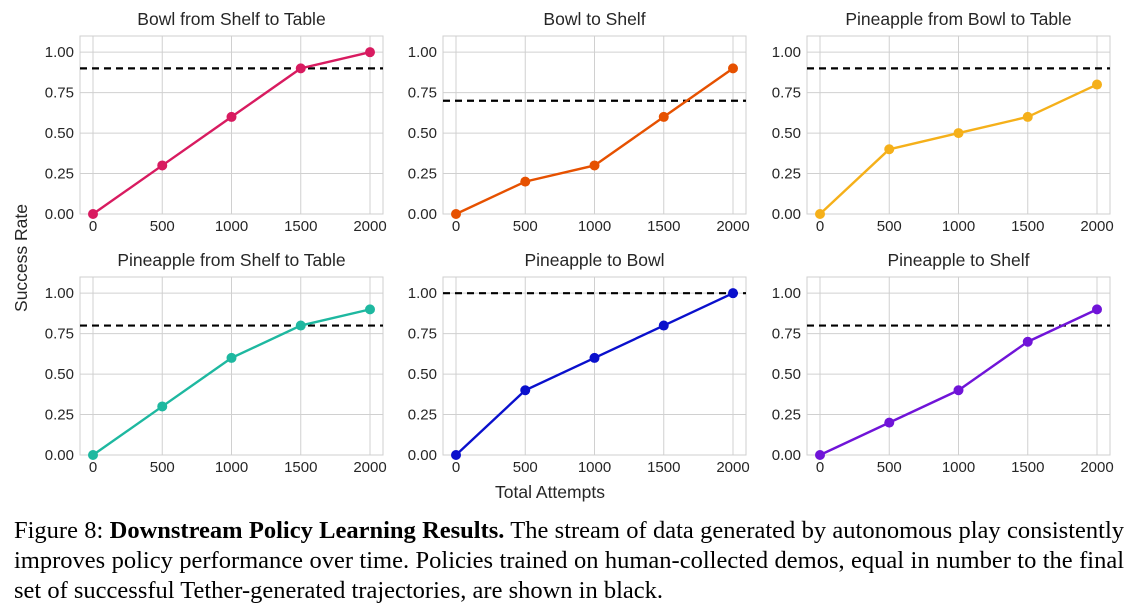 This screenshot has height=616, width=1132. I want to click on y-axis-label: Success Rate, so click(21, 258).